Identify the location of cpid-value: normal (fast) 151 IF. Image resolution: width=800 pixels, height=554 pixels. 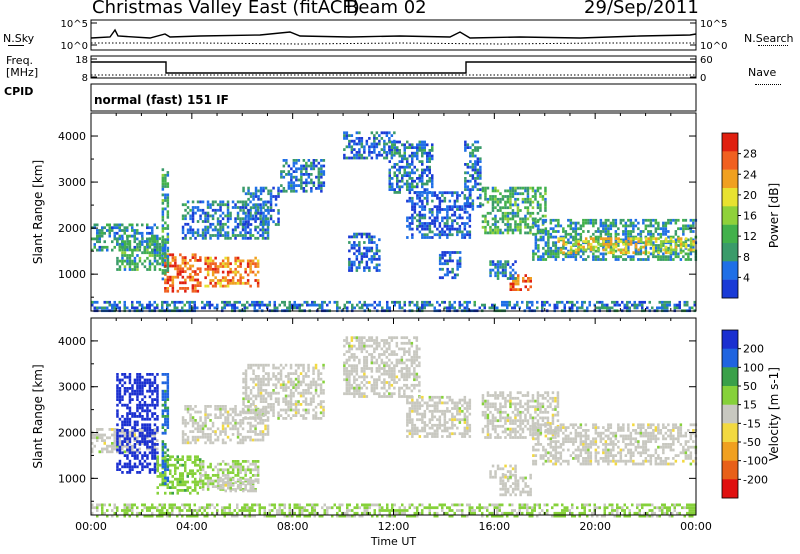
(161, 100).